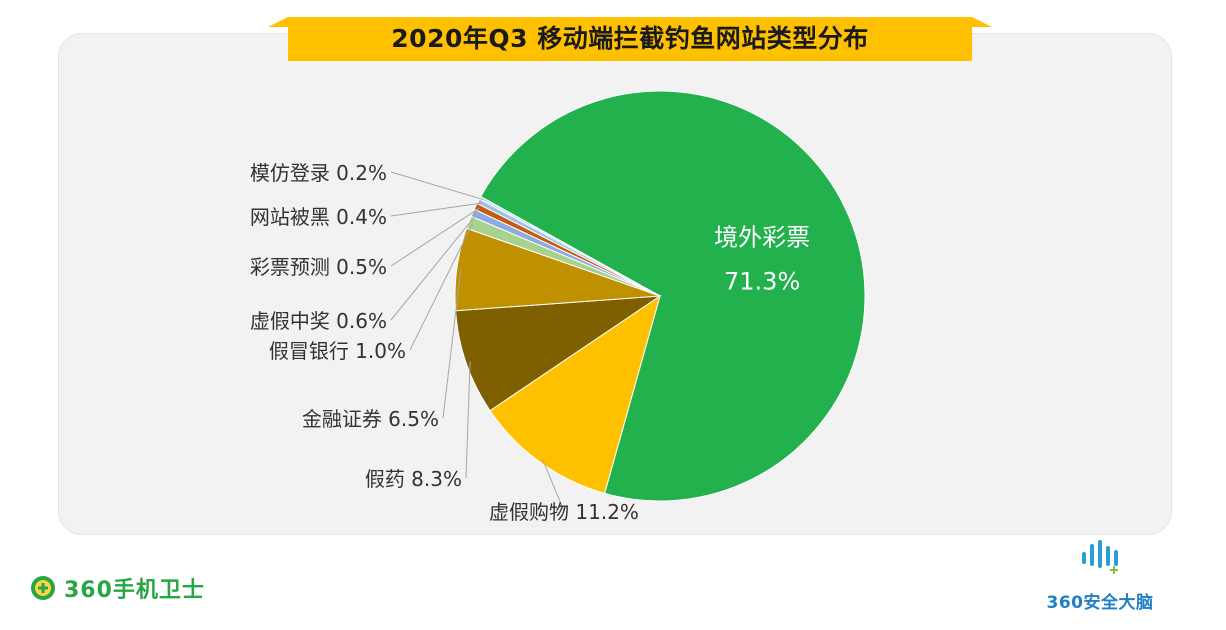 Image resolution: width=1226 pixels, height=630 pixels. What do you see at coordinates (318, 267) in the screenshot?
I see `slice-label-6: 彩票预测 0.5%` at bounding box center [318, 267].